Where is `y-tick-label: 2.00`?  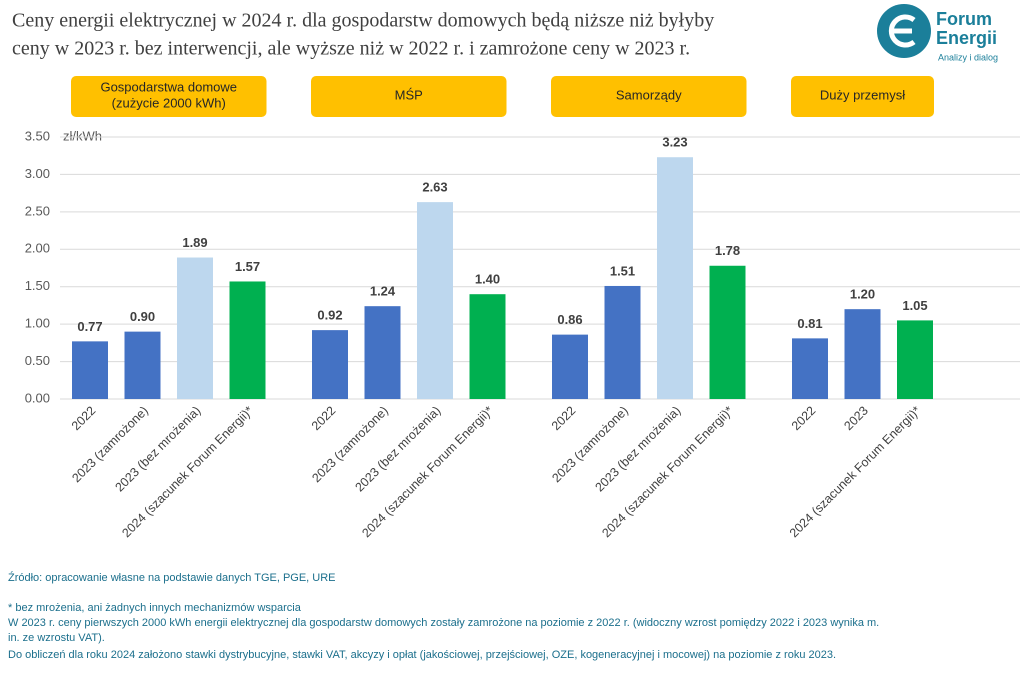 y-tick-label: 2.00 is located at coordinates (37, 248).